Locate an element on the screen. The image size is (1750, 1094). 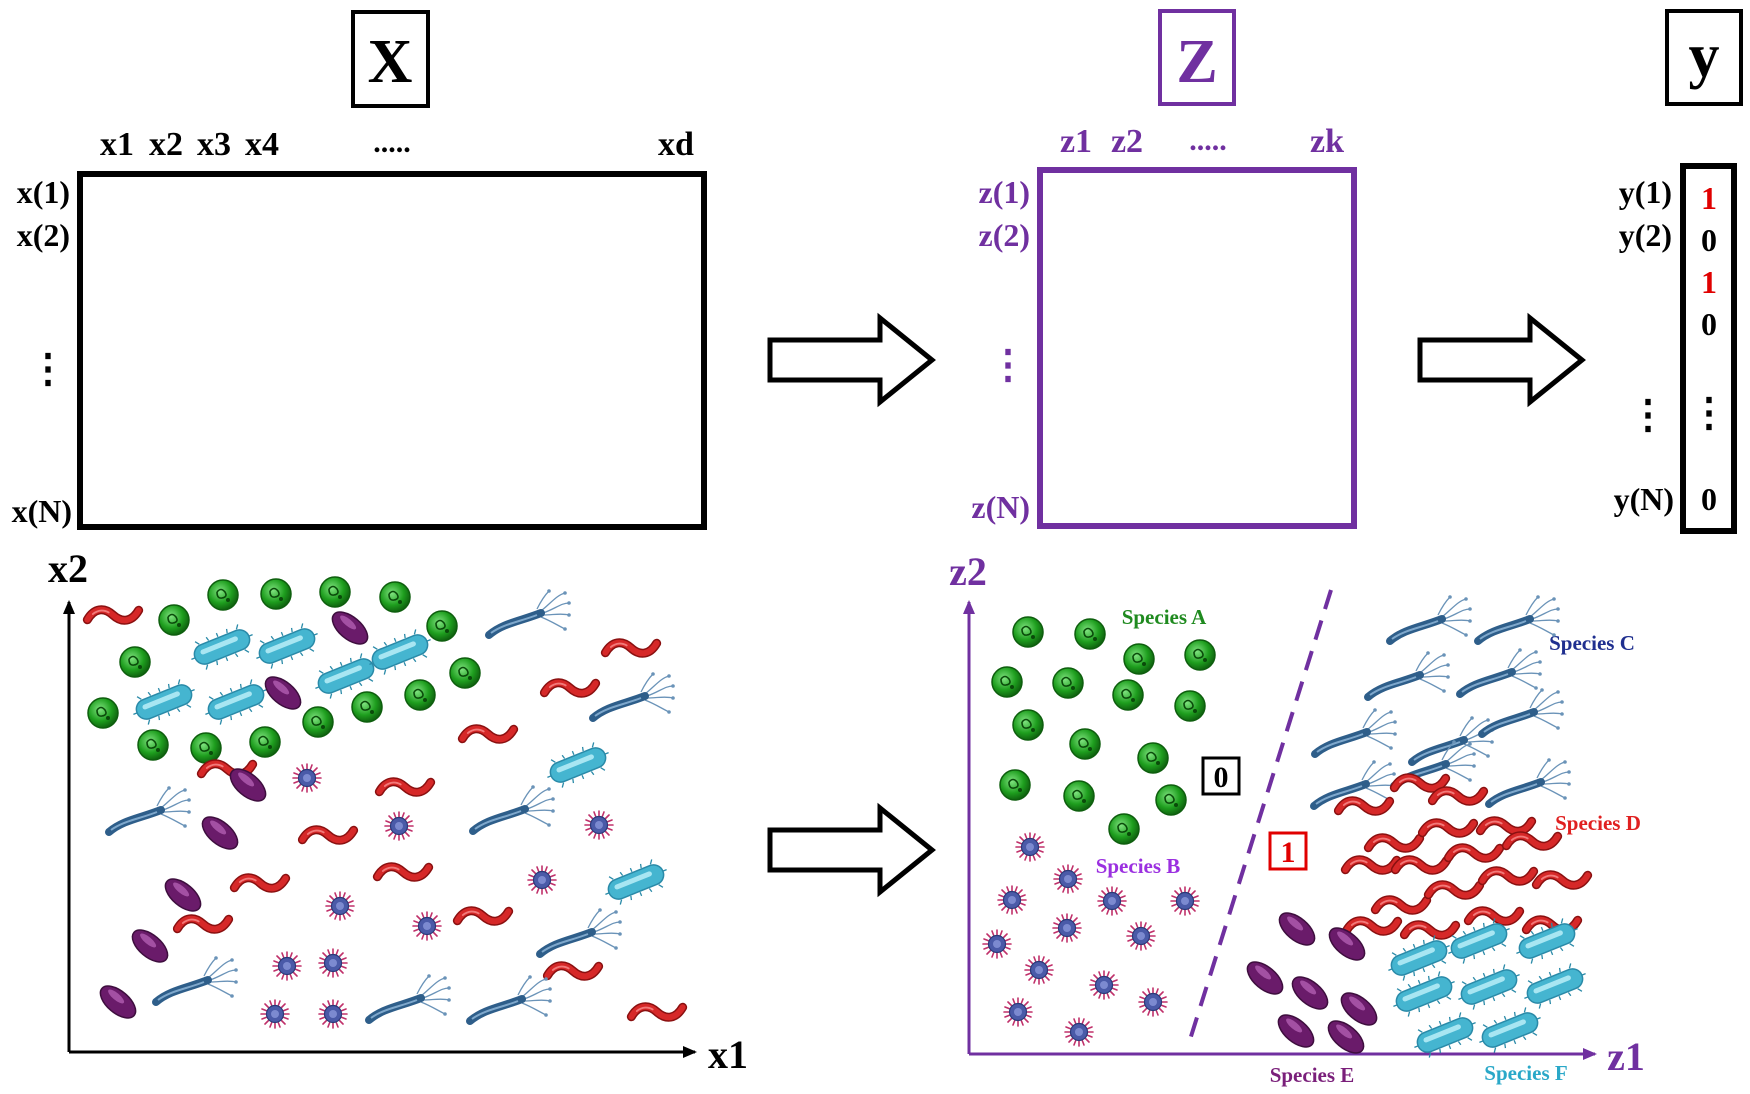
region-label: 0 is located at coordinates (1221, 777).